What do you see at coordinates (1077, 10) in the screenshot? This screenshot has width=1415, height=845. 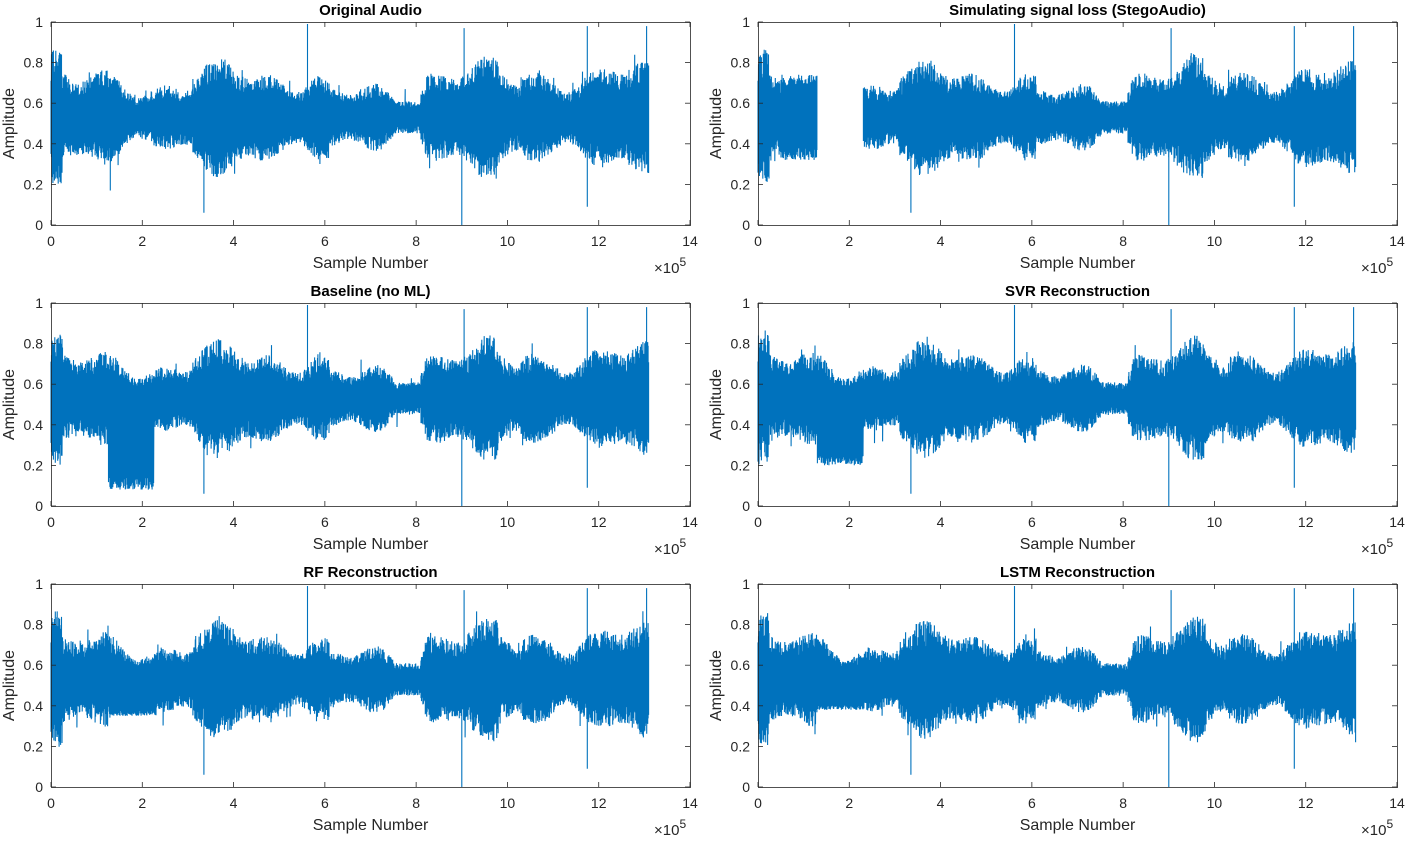 I see `subplot-title: Simulating signal loss (StegoAudio)` at bounding box center [1077, 10].